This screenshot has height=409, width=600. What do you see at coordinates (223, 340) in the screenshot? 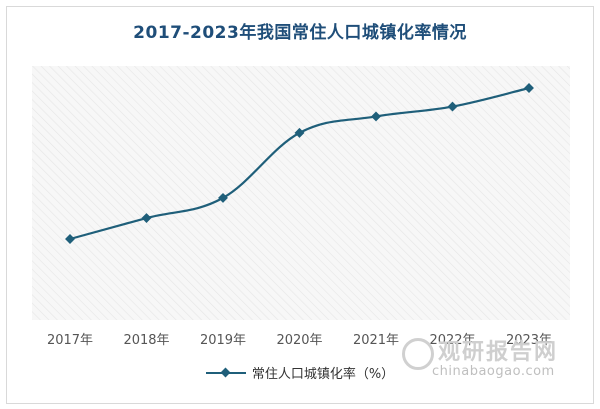
I see `x-tick-label-3: 2019年` at bounding box center [223, 340].